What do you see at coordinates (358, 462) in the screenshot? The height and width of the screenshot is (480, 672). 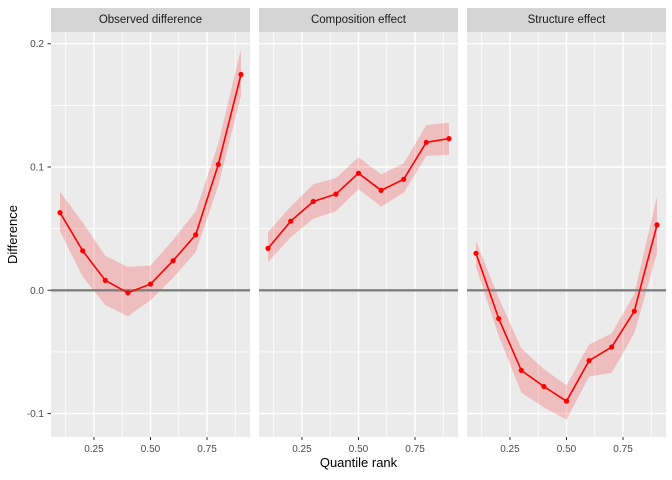 I see `x-axis-title: Quantile rank` at bounding box center [358, 462].